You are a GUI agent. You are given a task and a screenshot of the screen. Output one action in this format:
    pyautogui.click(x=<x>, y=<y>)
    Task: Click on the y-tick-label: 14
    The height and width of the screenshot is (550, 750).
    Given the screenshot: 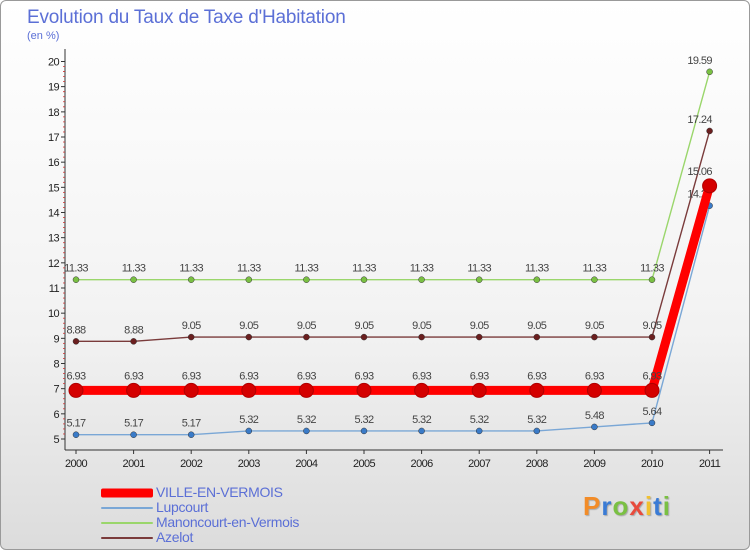 What is the action you would take?
    pyautogui.click(x=54, y=214)
    